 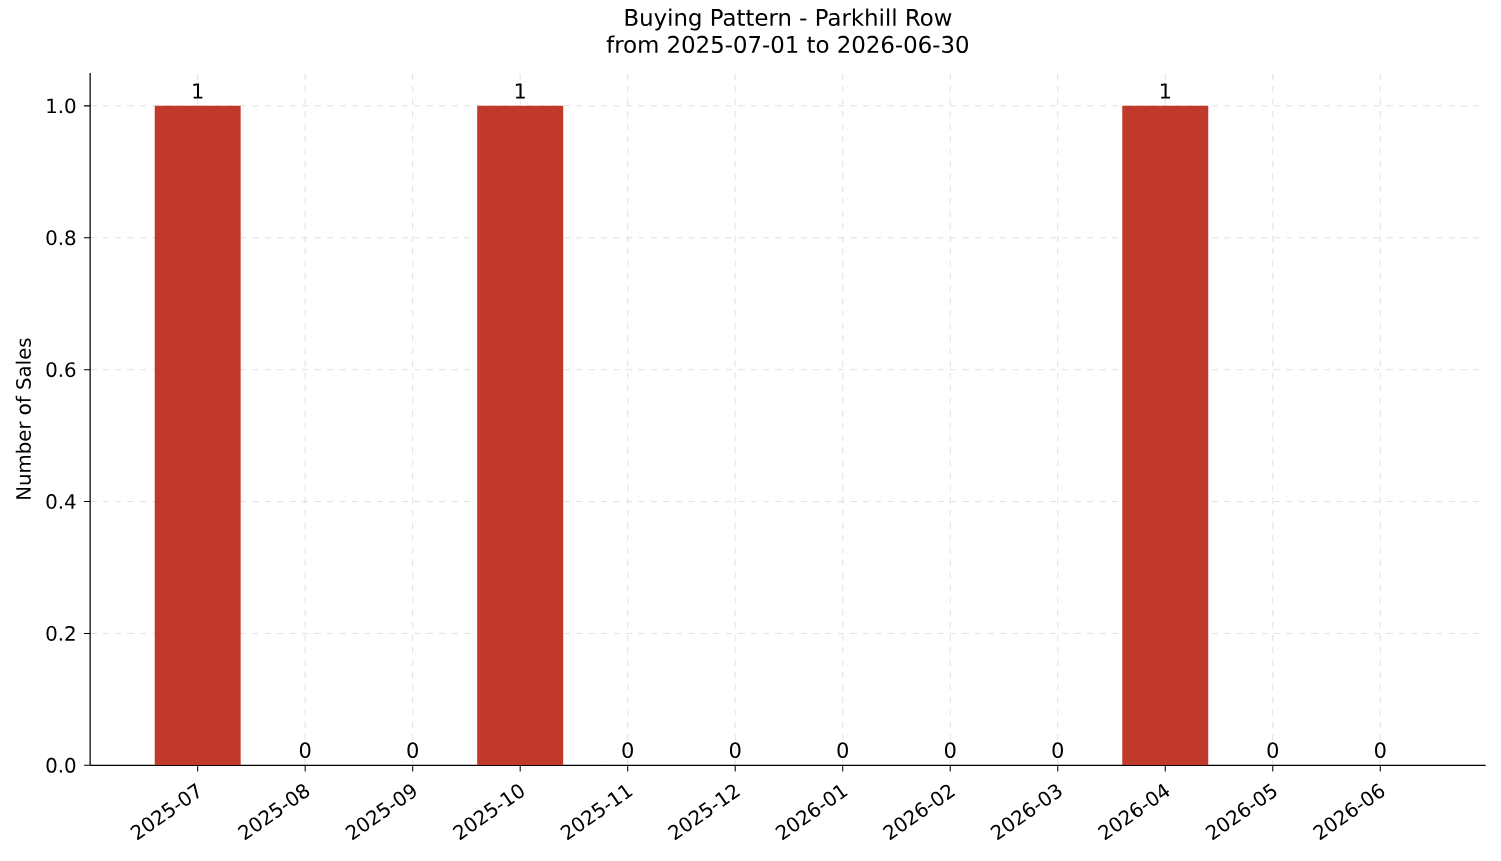 I want to click on chart-title: Buying Pattern - Parkhill Row, so click(x=788, y=19).